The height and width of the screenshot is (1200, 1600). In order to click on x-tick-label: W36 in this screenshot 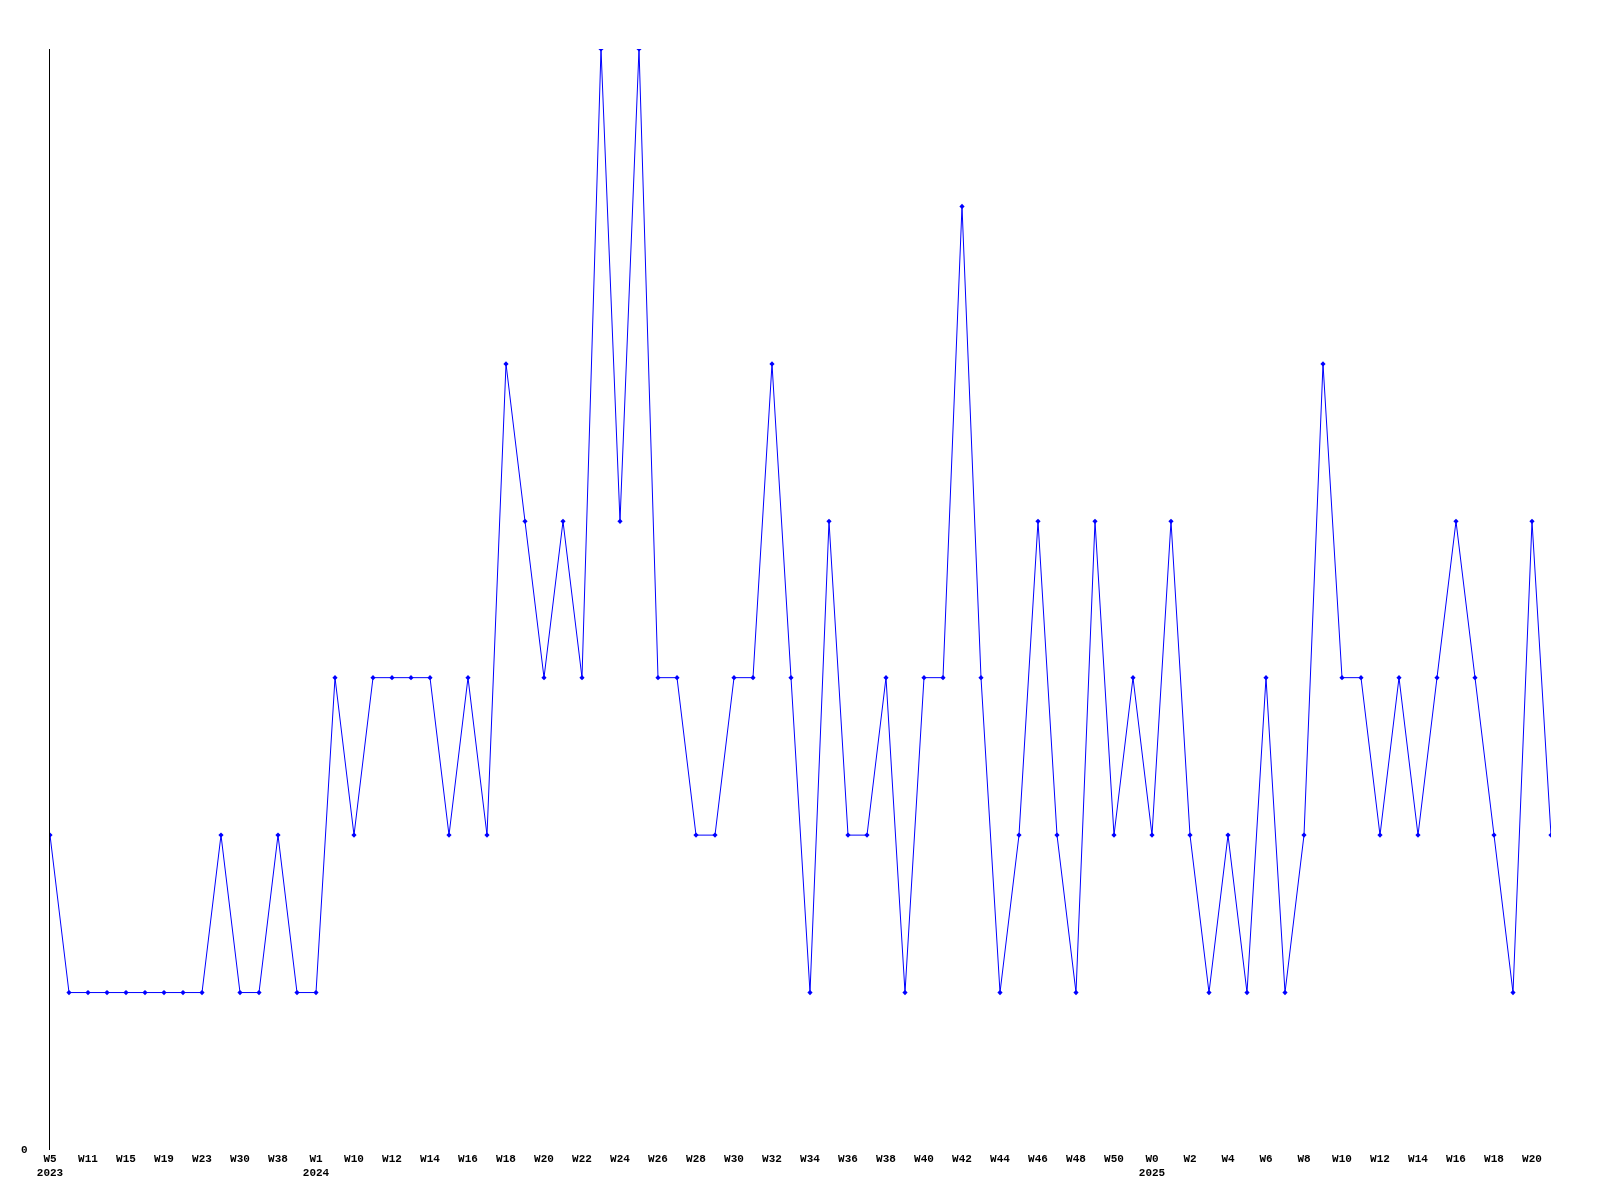, I will do `click(848, 1159)`.